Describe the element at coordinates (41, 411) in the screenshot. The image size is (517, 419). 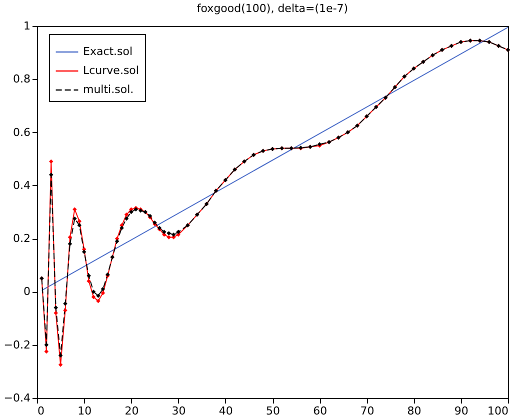
I see `x-tick-label: 0` at that location.